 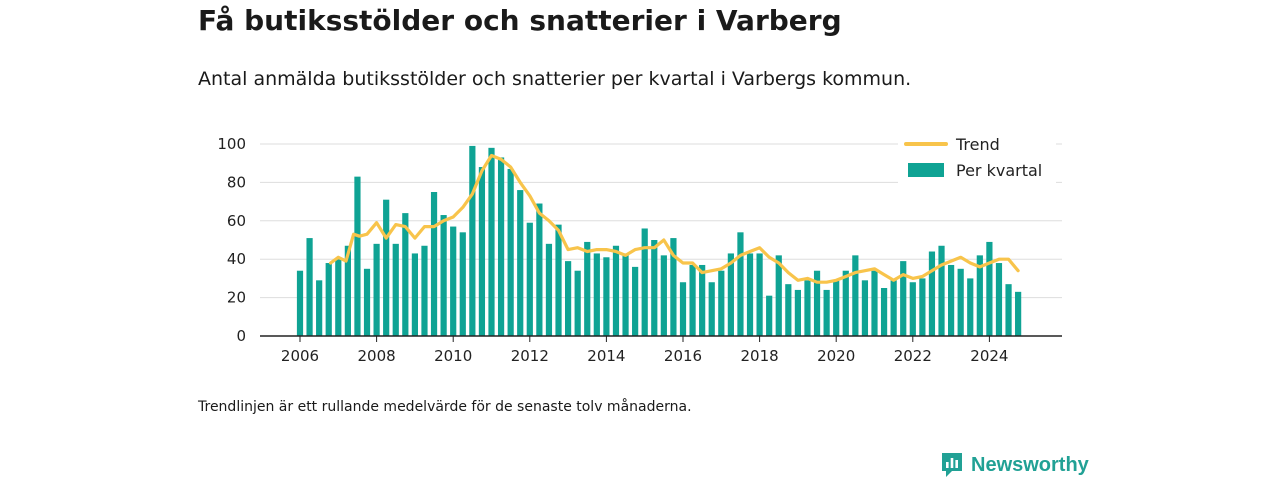 I want to click on y-axis: 0 20 40 60 80 100, so click(x=231, y=240).